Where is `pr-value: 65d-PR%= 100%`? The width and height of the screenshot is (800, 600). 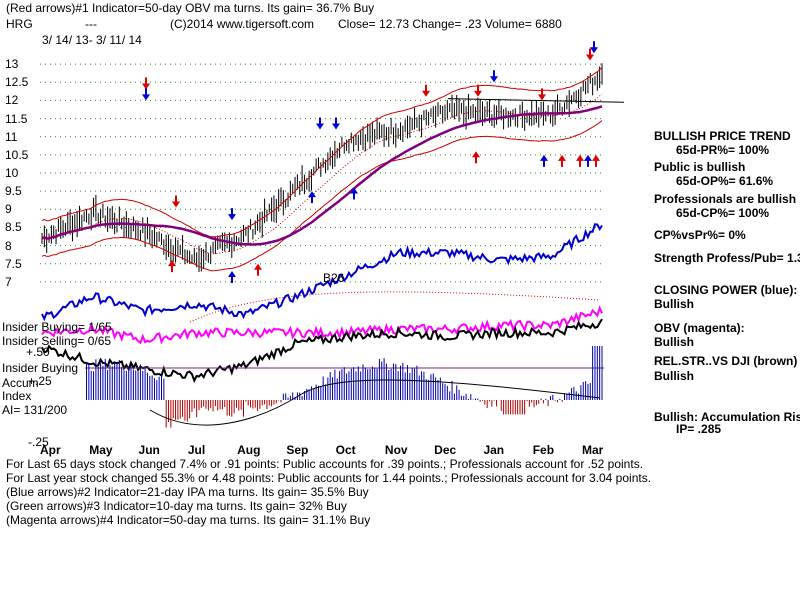
pr-value: 65d-PR%= 100% is located at coordinates (723, 150).